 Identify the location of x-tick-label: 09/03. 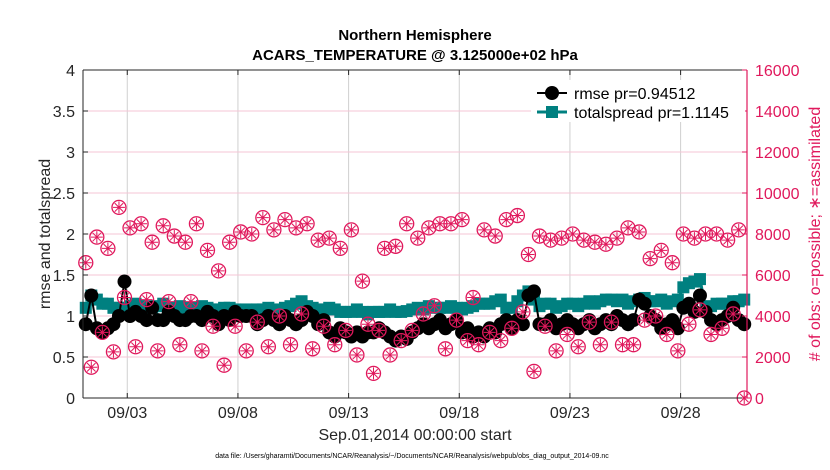
(127, 413).